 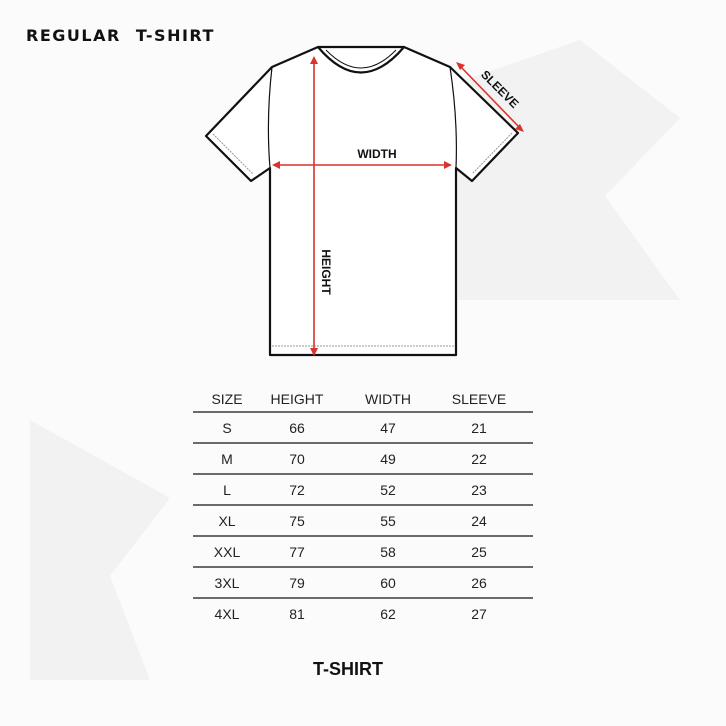 I want to click on cell-width: 55, so click(x=388, y=520).